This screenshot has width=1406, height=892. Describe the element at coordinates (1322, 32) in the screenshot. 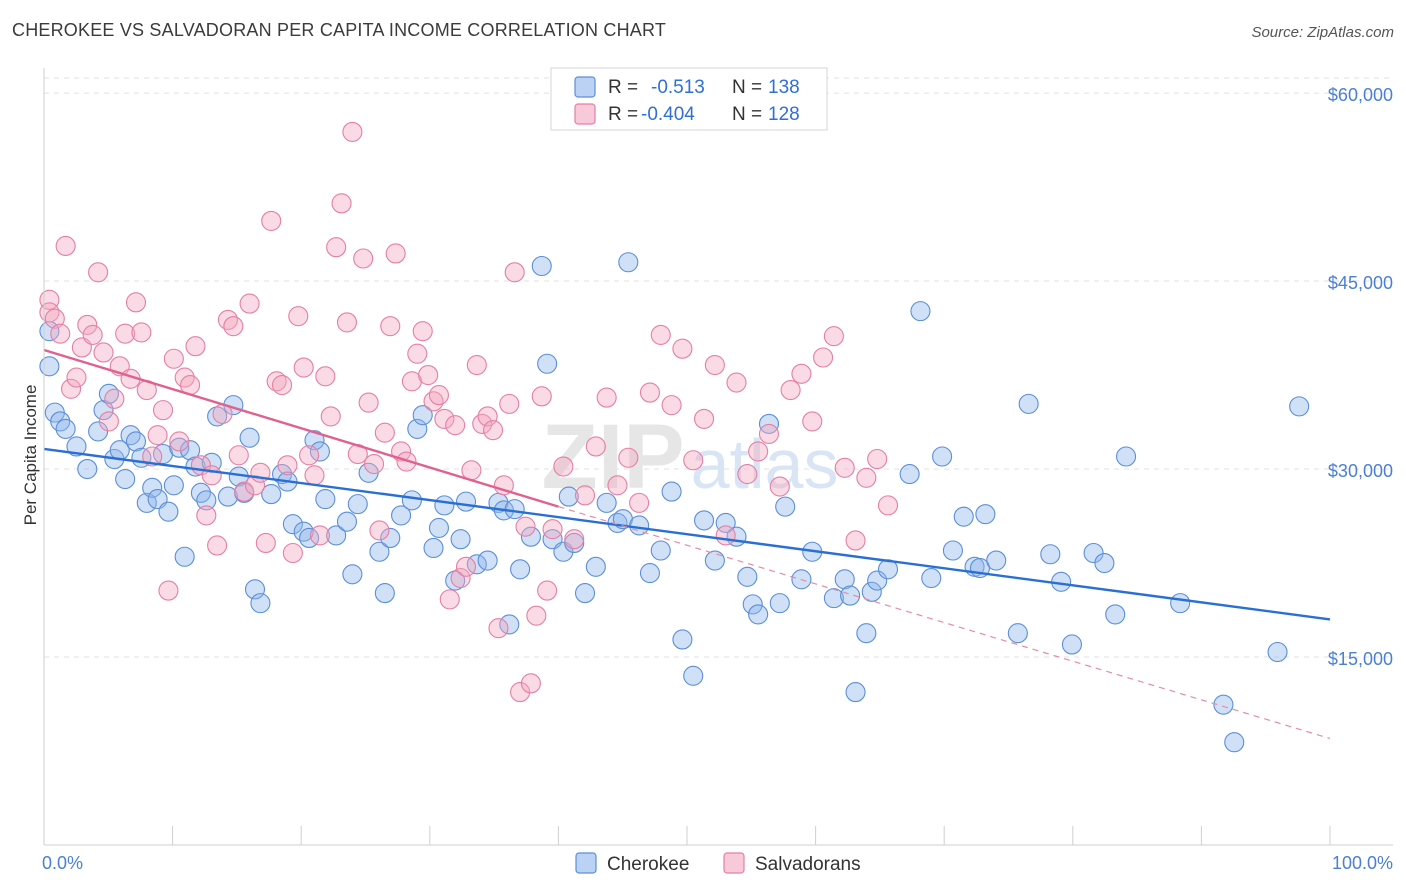

I see `chart-source: Source: ZipAtlas.com` at that location.